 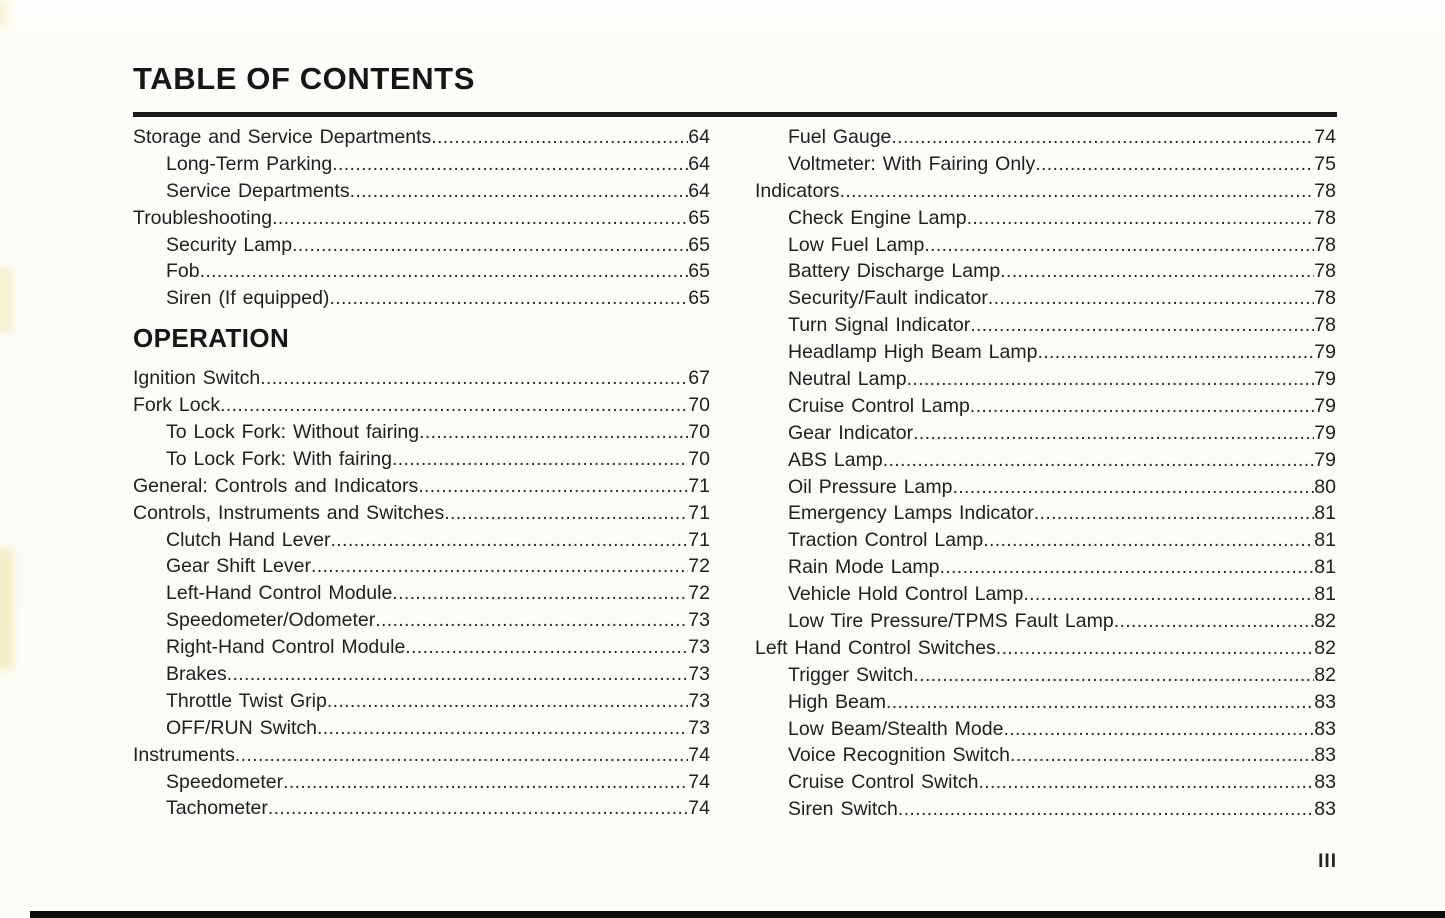 What do you see at coordinates (1045, 191) in the screenshot?
I see `toc-entry: Indicators 78` at bounding box center [1045, 191].